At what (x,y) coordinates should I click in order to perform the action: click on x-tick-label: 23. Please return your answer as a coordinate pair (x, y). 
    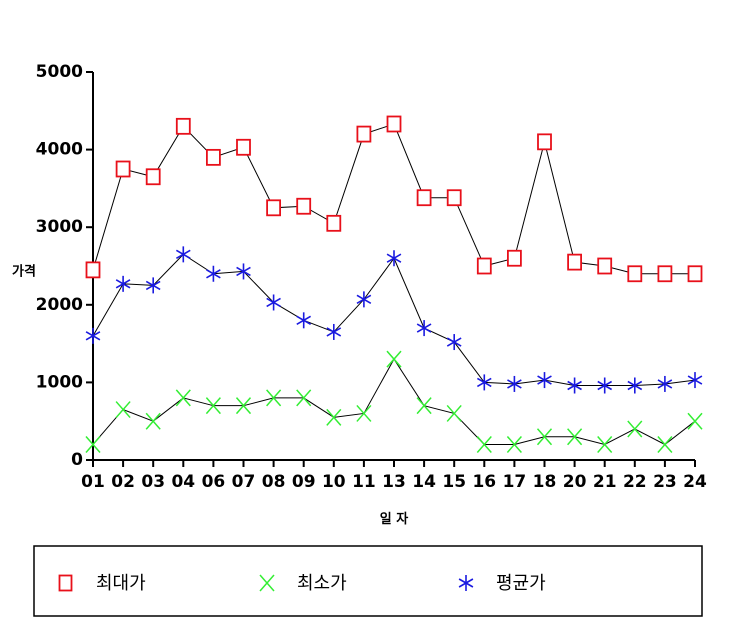
    Looking at the image, I should click on (665, 482).